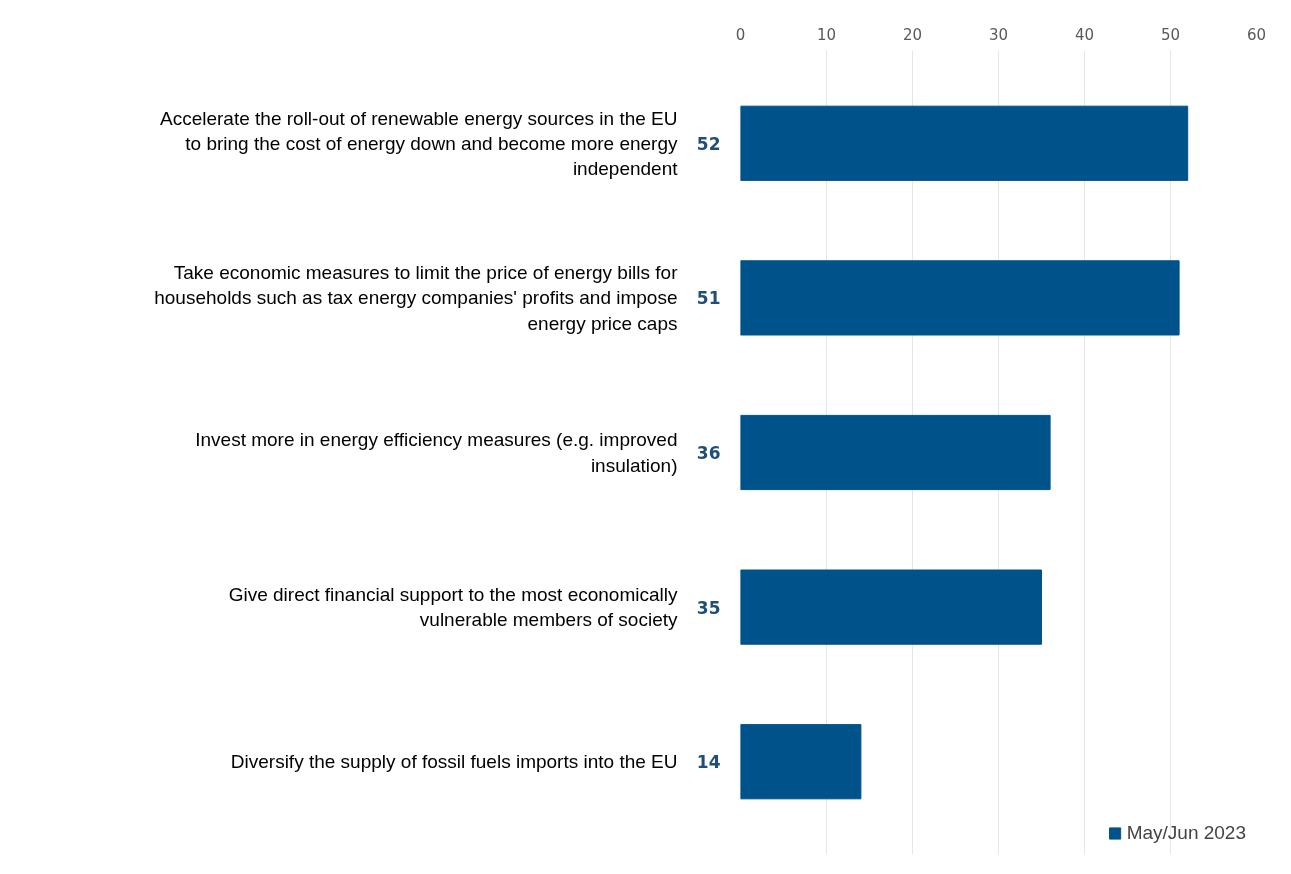 Image resolution: width=1291 pixels, height=874 pixels. Describe the element at coordinates (740, 34) in the screenshot. I see `x-tick-label: 0` at that location.